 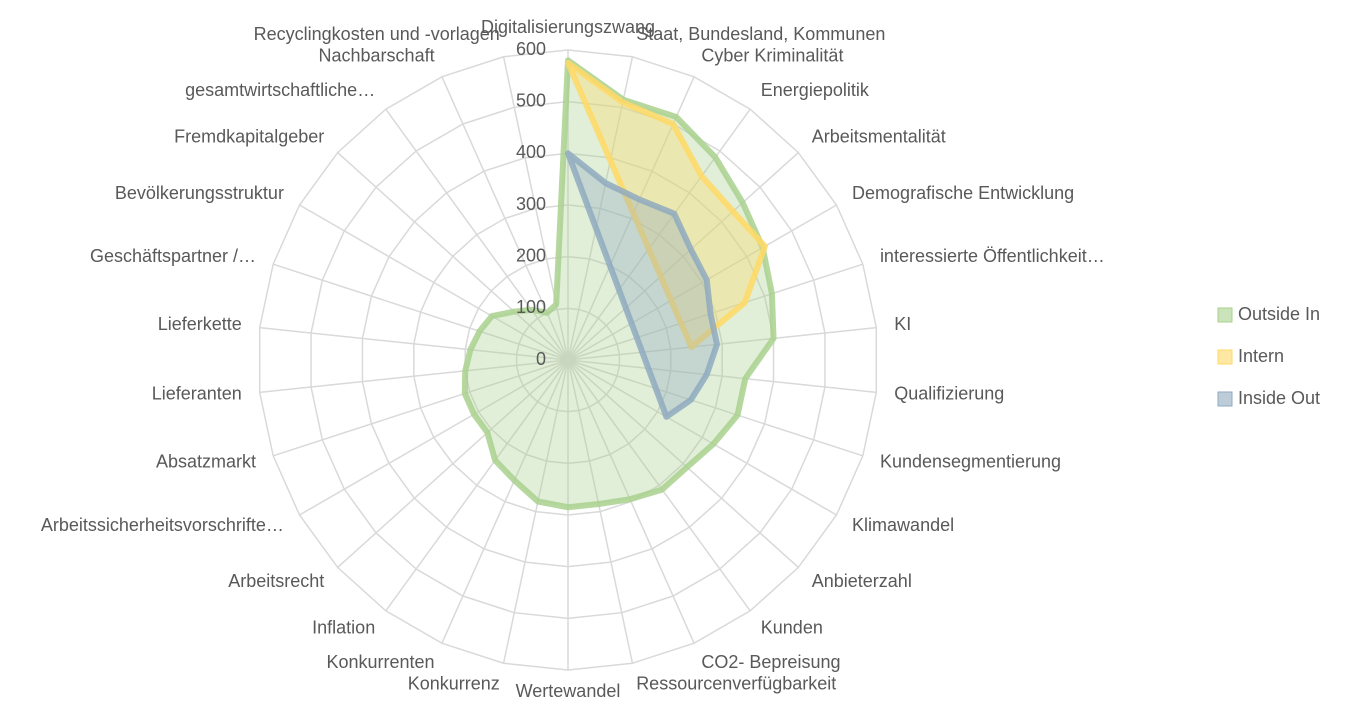 What do you see at coordinates (1279, 314) in the screenshot?
I see `legend-label: Outside In` at bounding box center [1279, 314].